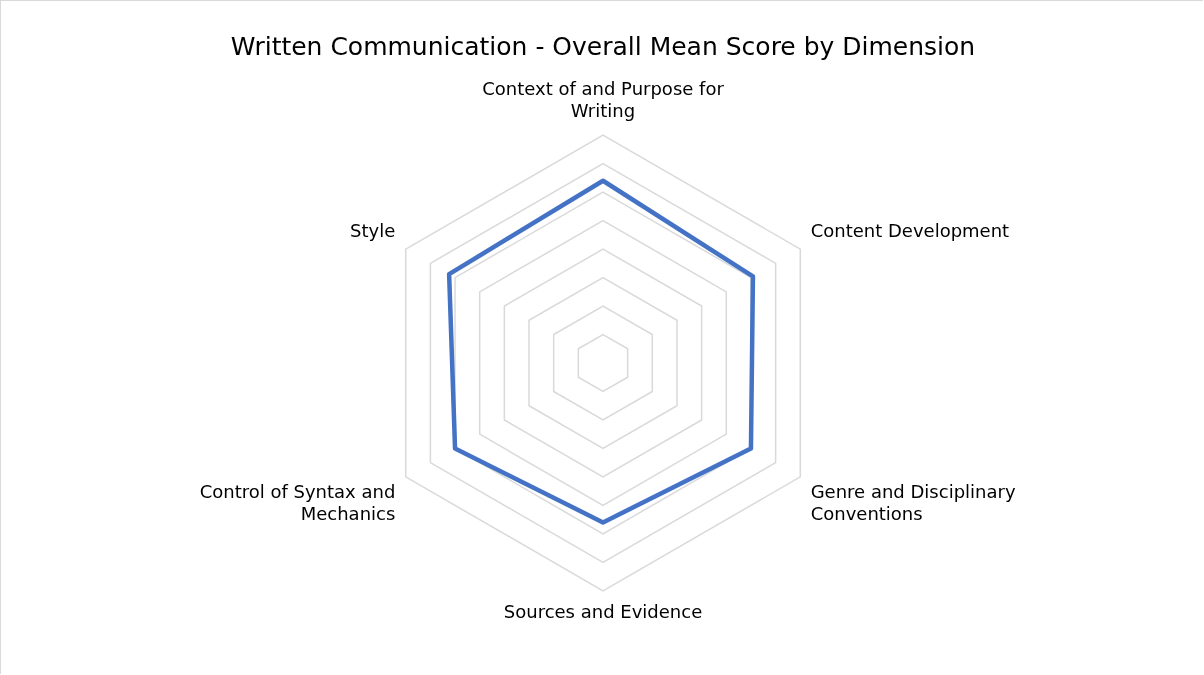 The height and width of the screenshot is (675, 1204). Describe the element at coordinates (603, 612) in the screenshot. I see `spoke-label: Sources and Evidence` at that location.